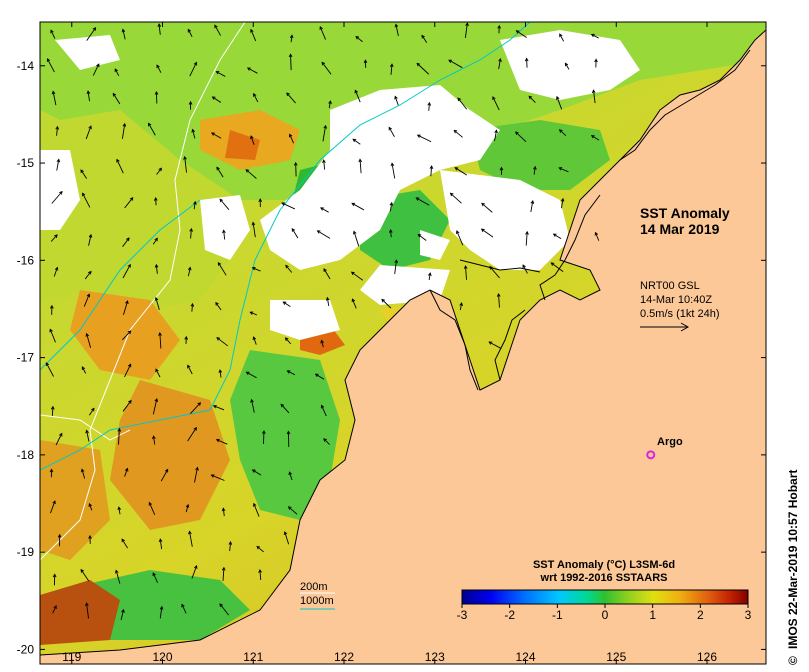  I want to click on lat-tick-label: -14, so click(26, 66).